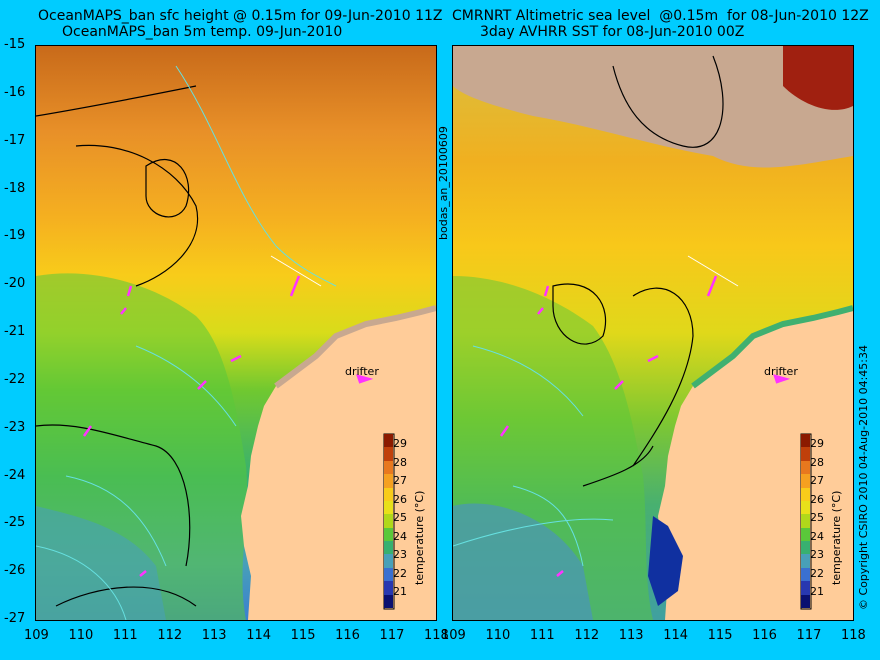 Image resolution: width=880 pixels, height=660 pixels. I want to click on lat-tick-label: -22, so click(15, 379).